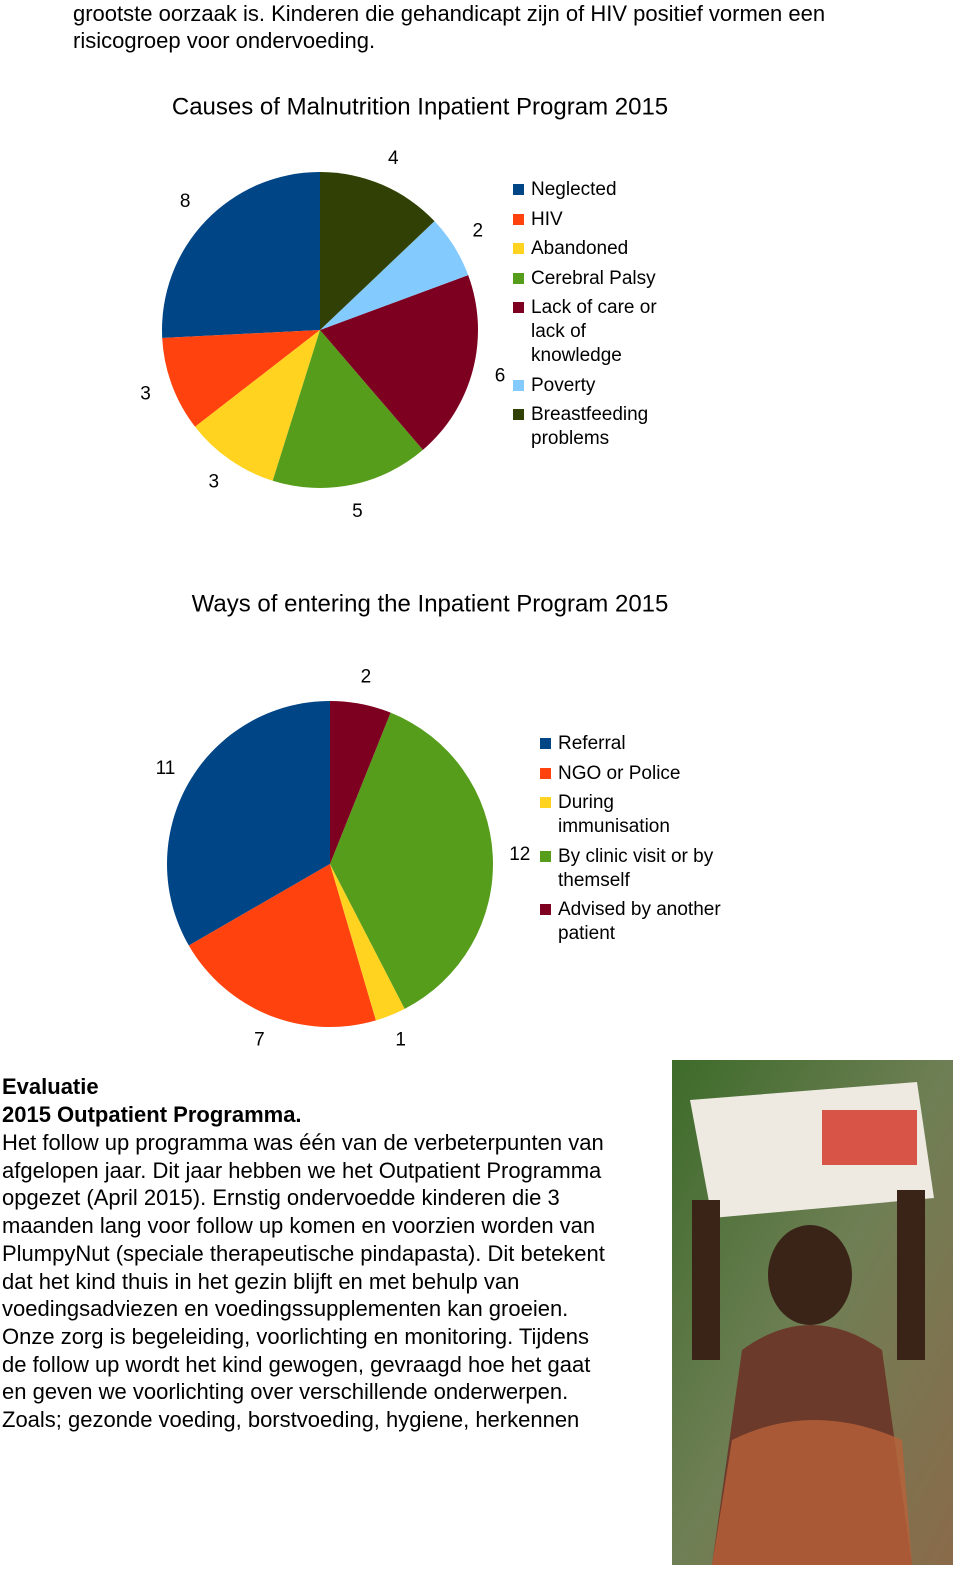 The height and width of the screenshot is (1570, 960). Describe the element at coordinates (166, 768) in the screenshot. I see `value-label: 11` at that location.